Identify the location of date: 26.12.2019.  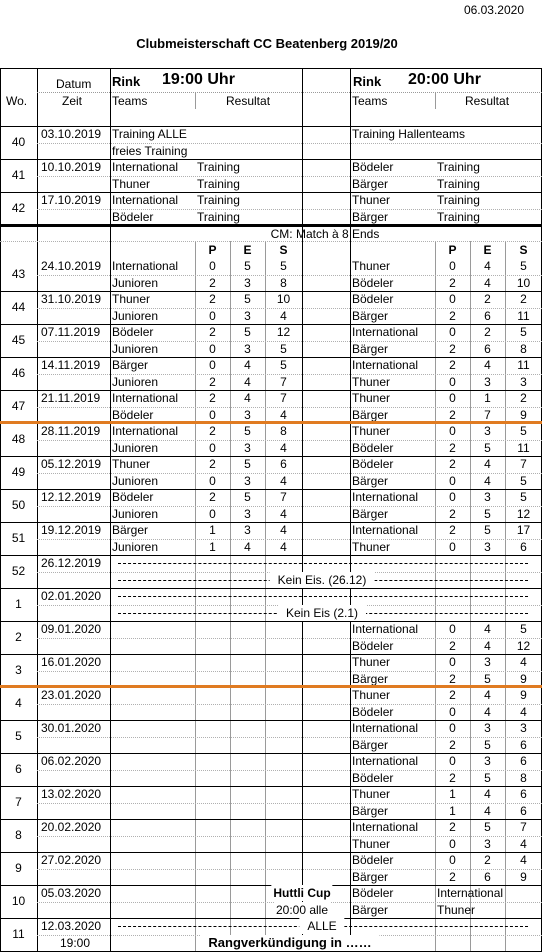
(71, 563).